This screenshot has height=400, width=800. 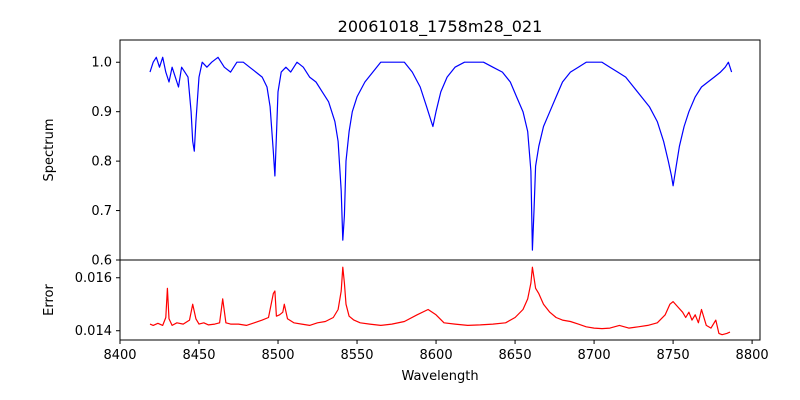 What do you see at coordinates (440, 27) in the screenshot?
I see `chart-title: 20061018_1758m28_021` at bounding box center [440, 27].